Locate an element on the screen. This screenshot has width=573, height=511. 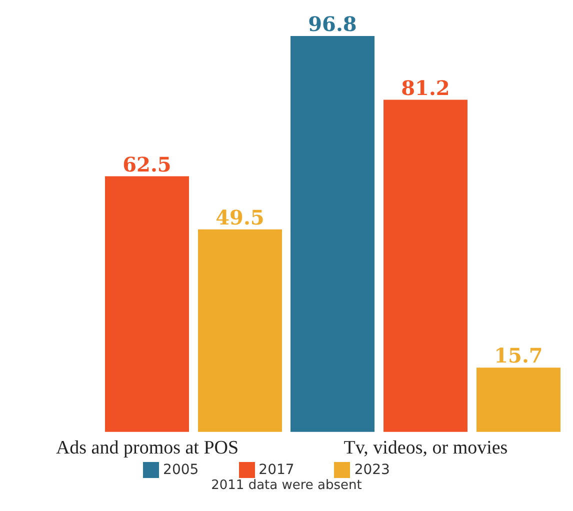
x-tick-label: Ads and promos at POS is located at coordinates (147, 447).